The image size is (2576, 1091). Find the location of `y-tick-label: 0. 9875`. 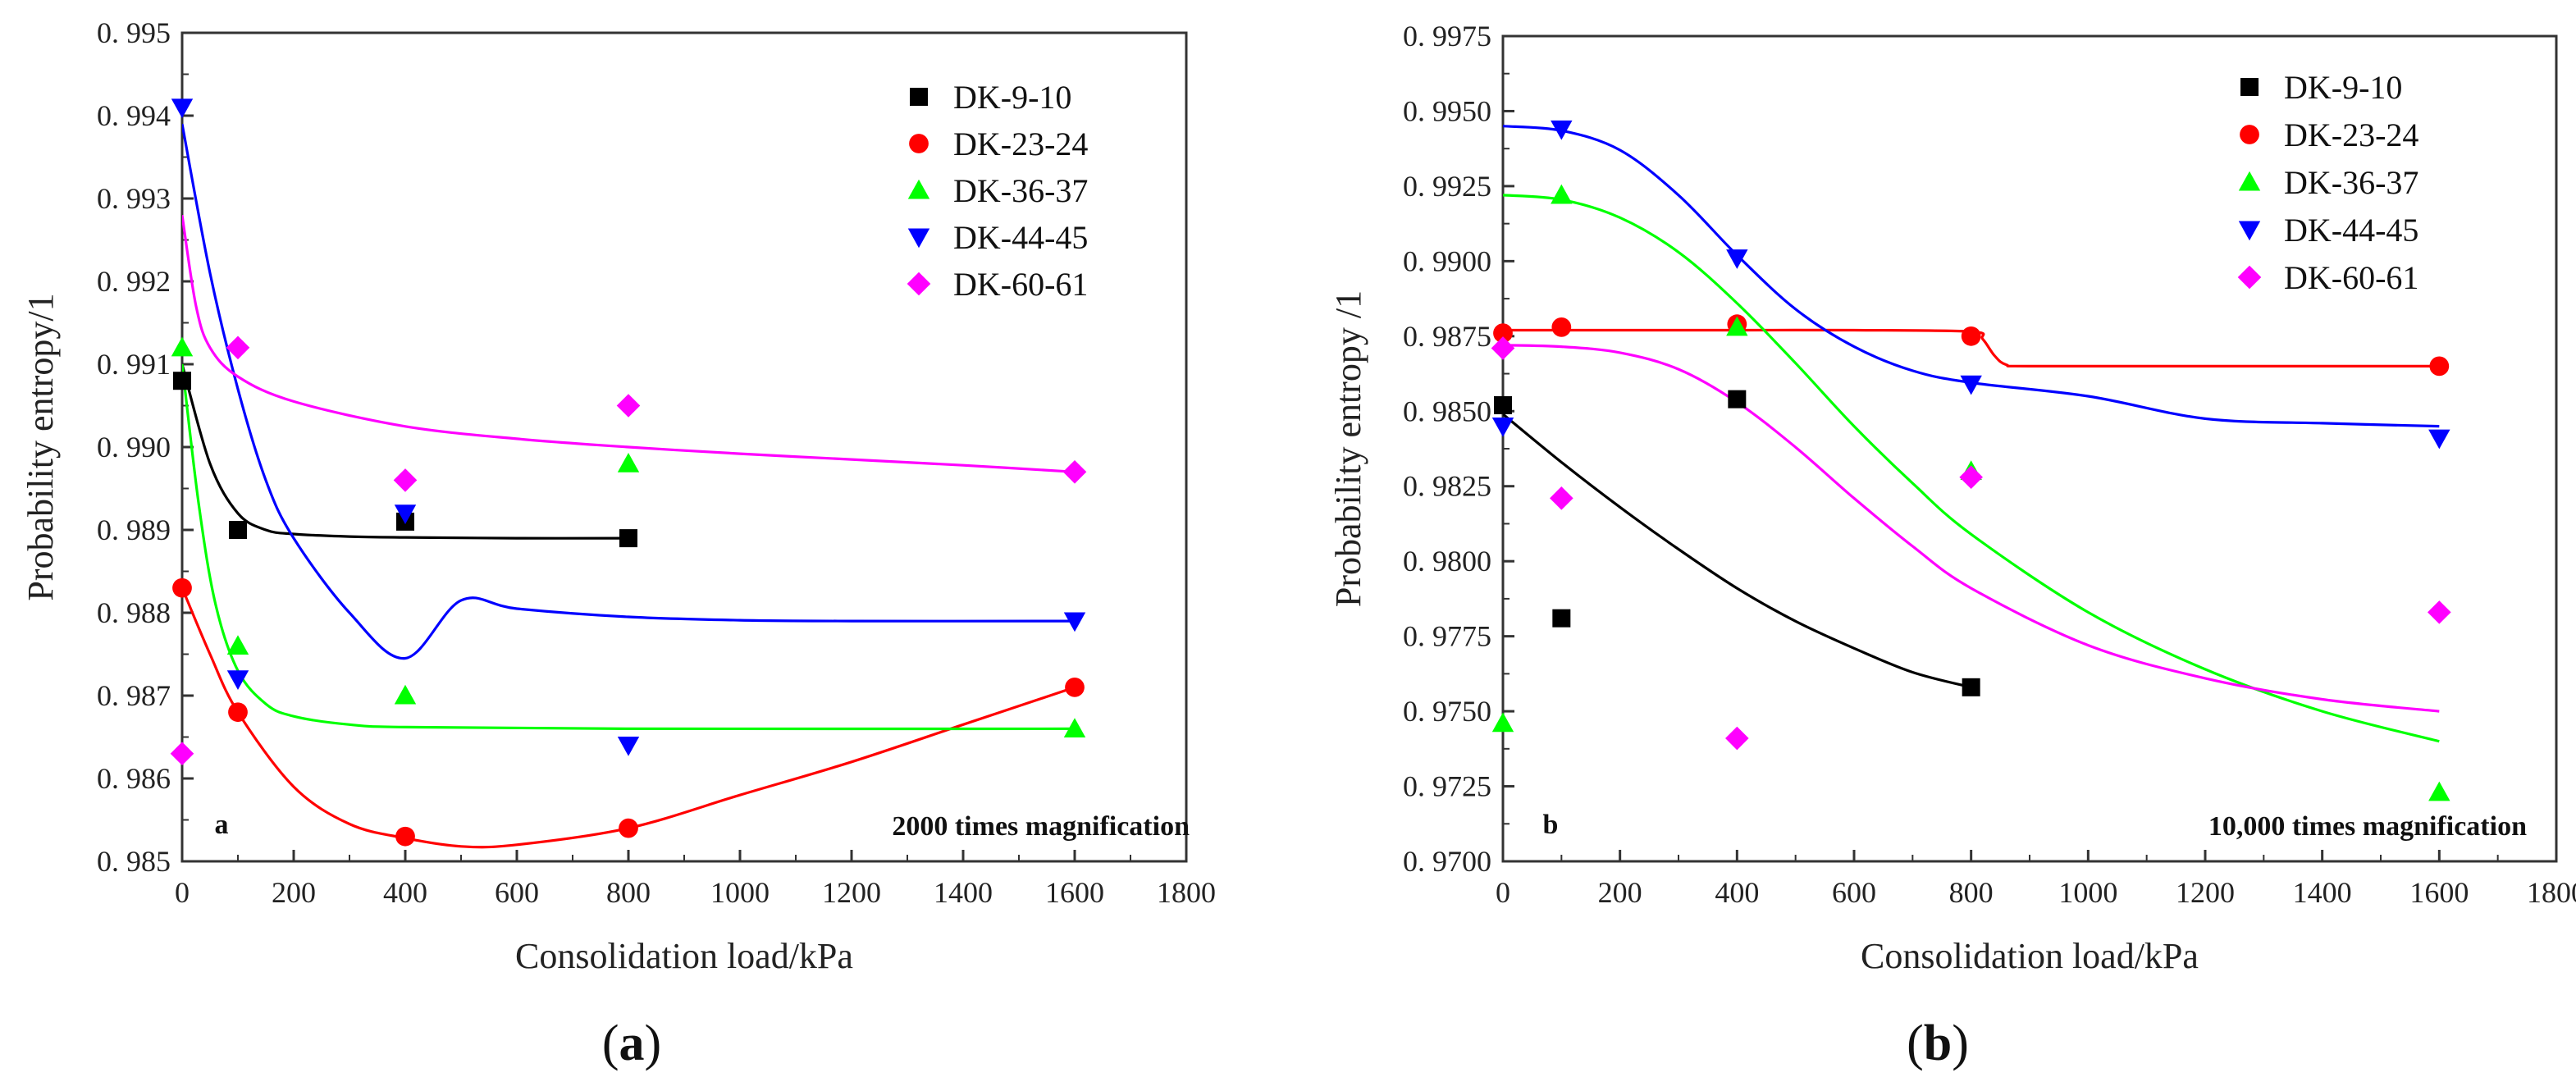

y-tick-label: 0. 9875 is located at coordinates (1447, 336).